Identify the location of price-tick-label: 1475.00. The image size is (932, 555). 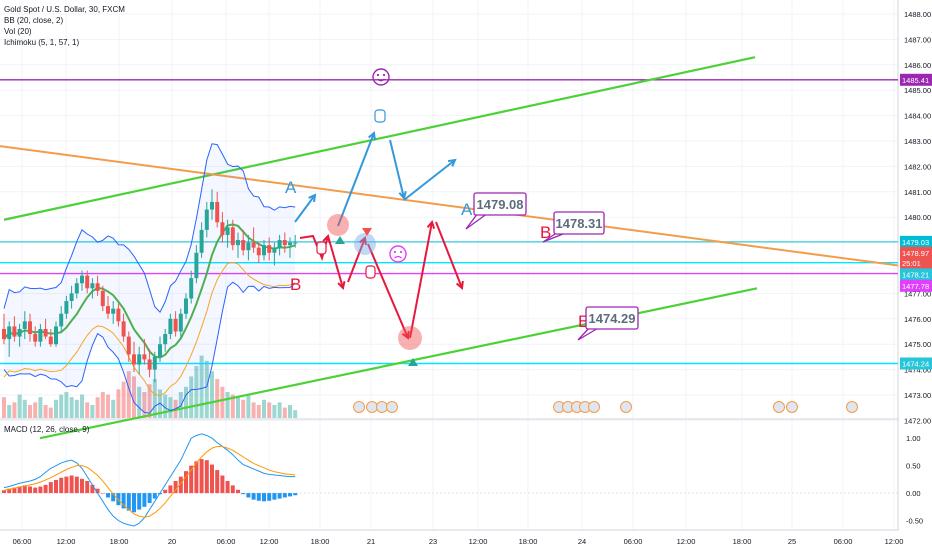
(917, 344).